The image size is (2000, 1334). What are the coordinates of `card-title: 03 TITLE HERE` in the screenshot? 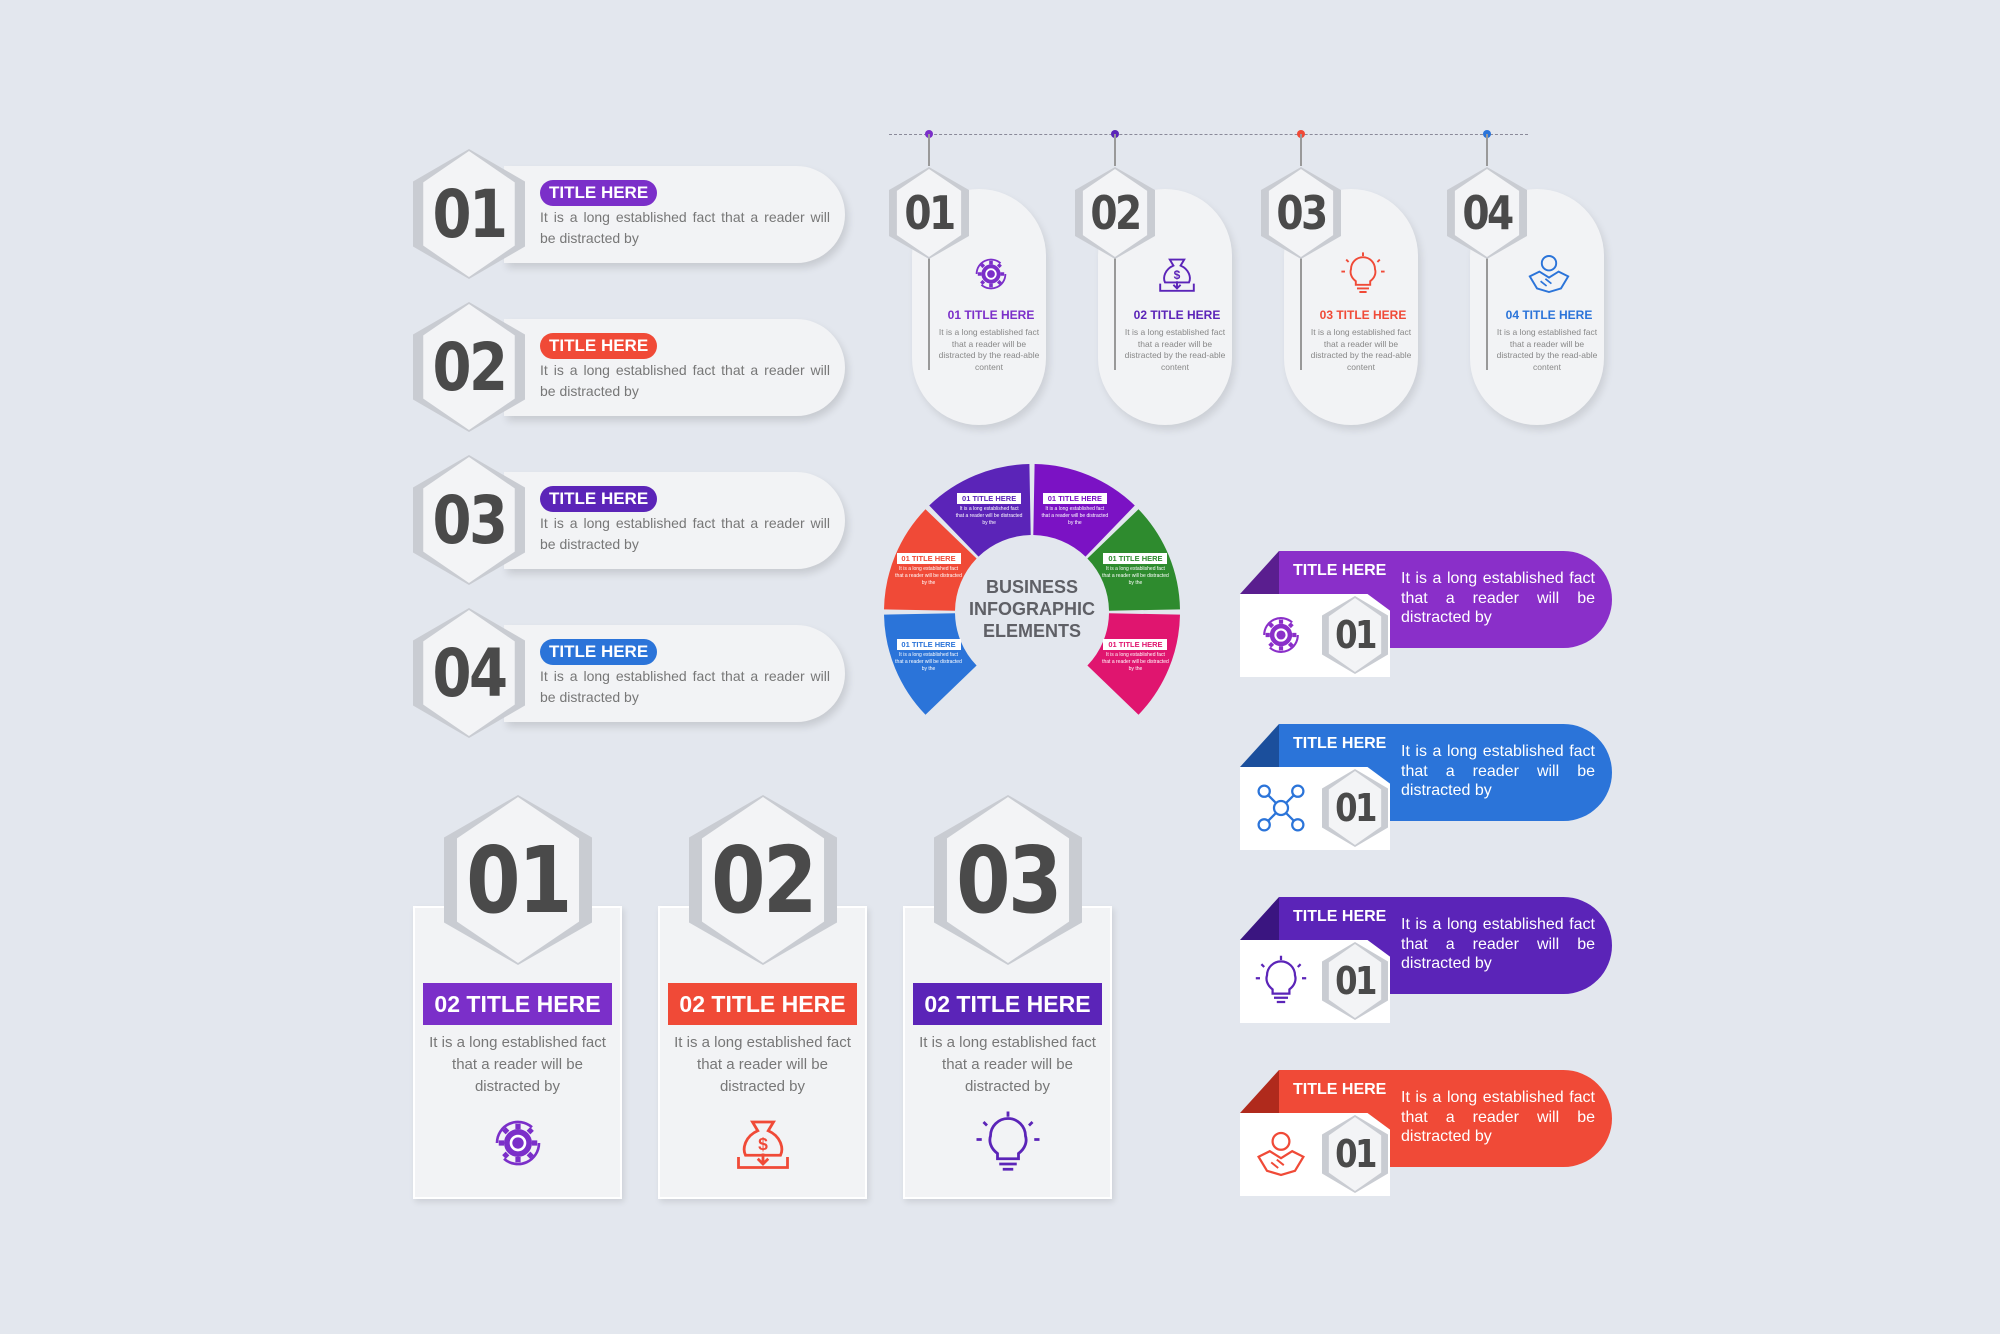 It's located at (1363, 315).